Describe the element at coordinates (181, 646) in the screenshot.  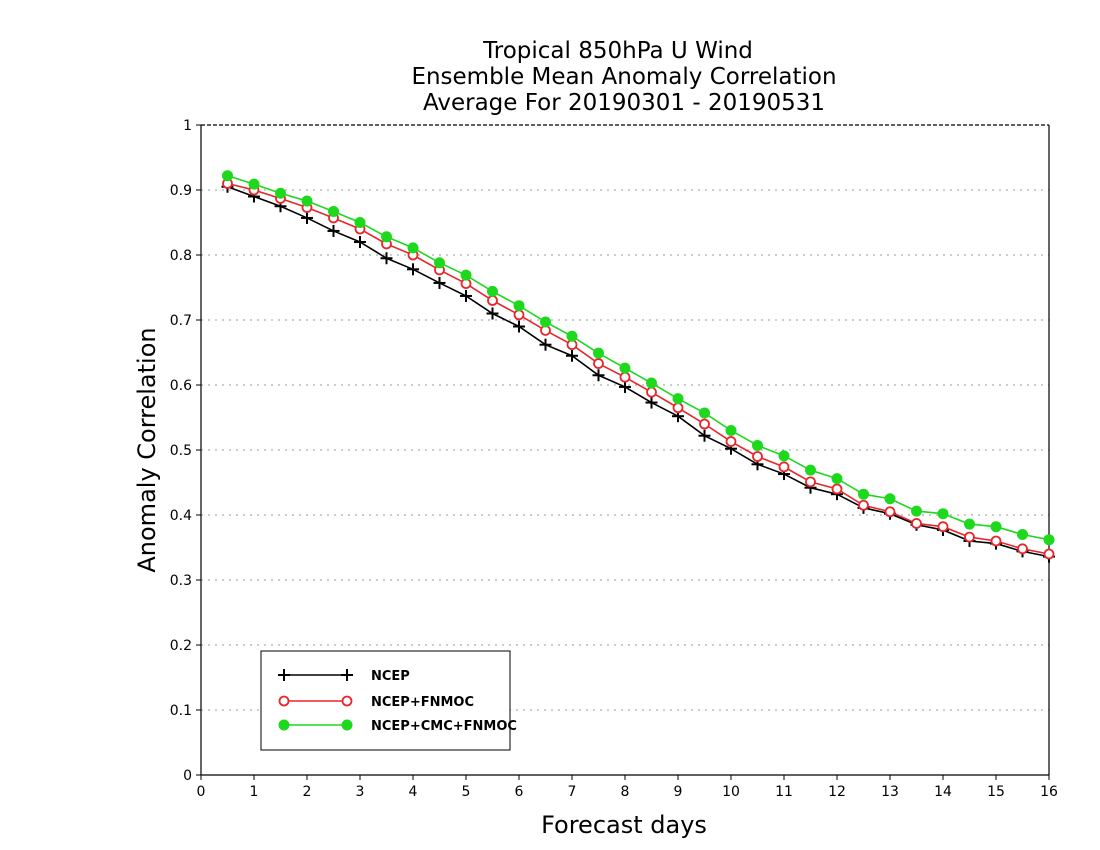
I see `y-tick-label-2: 0.2` at that location.